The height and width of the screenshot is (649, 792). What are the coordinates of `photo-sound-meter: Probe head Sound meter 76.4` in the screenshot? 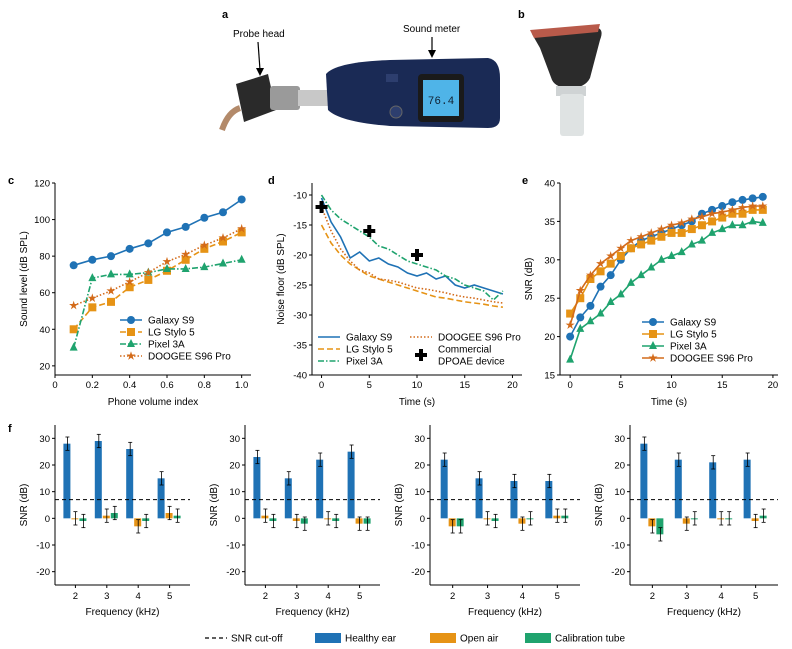 It's located at (359, 78).